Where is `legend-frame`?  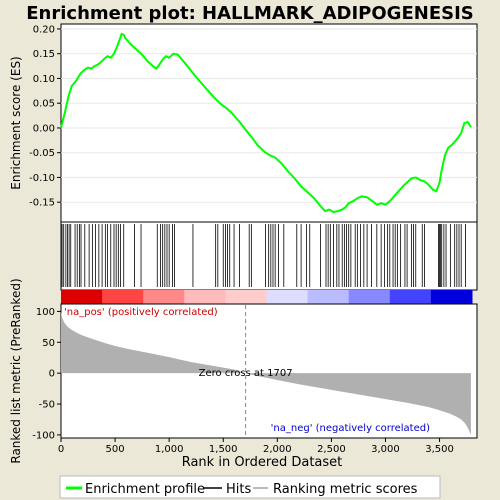 legend-frame is located at coordinates (250, 487).